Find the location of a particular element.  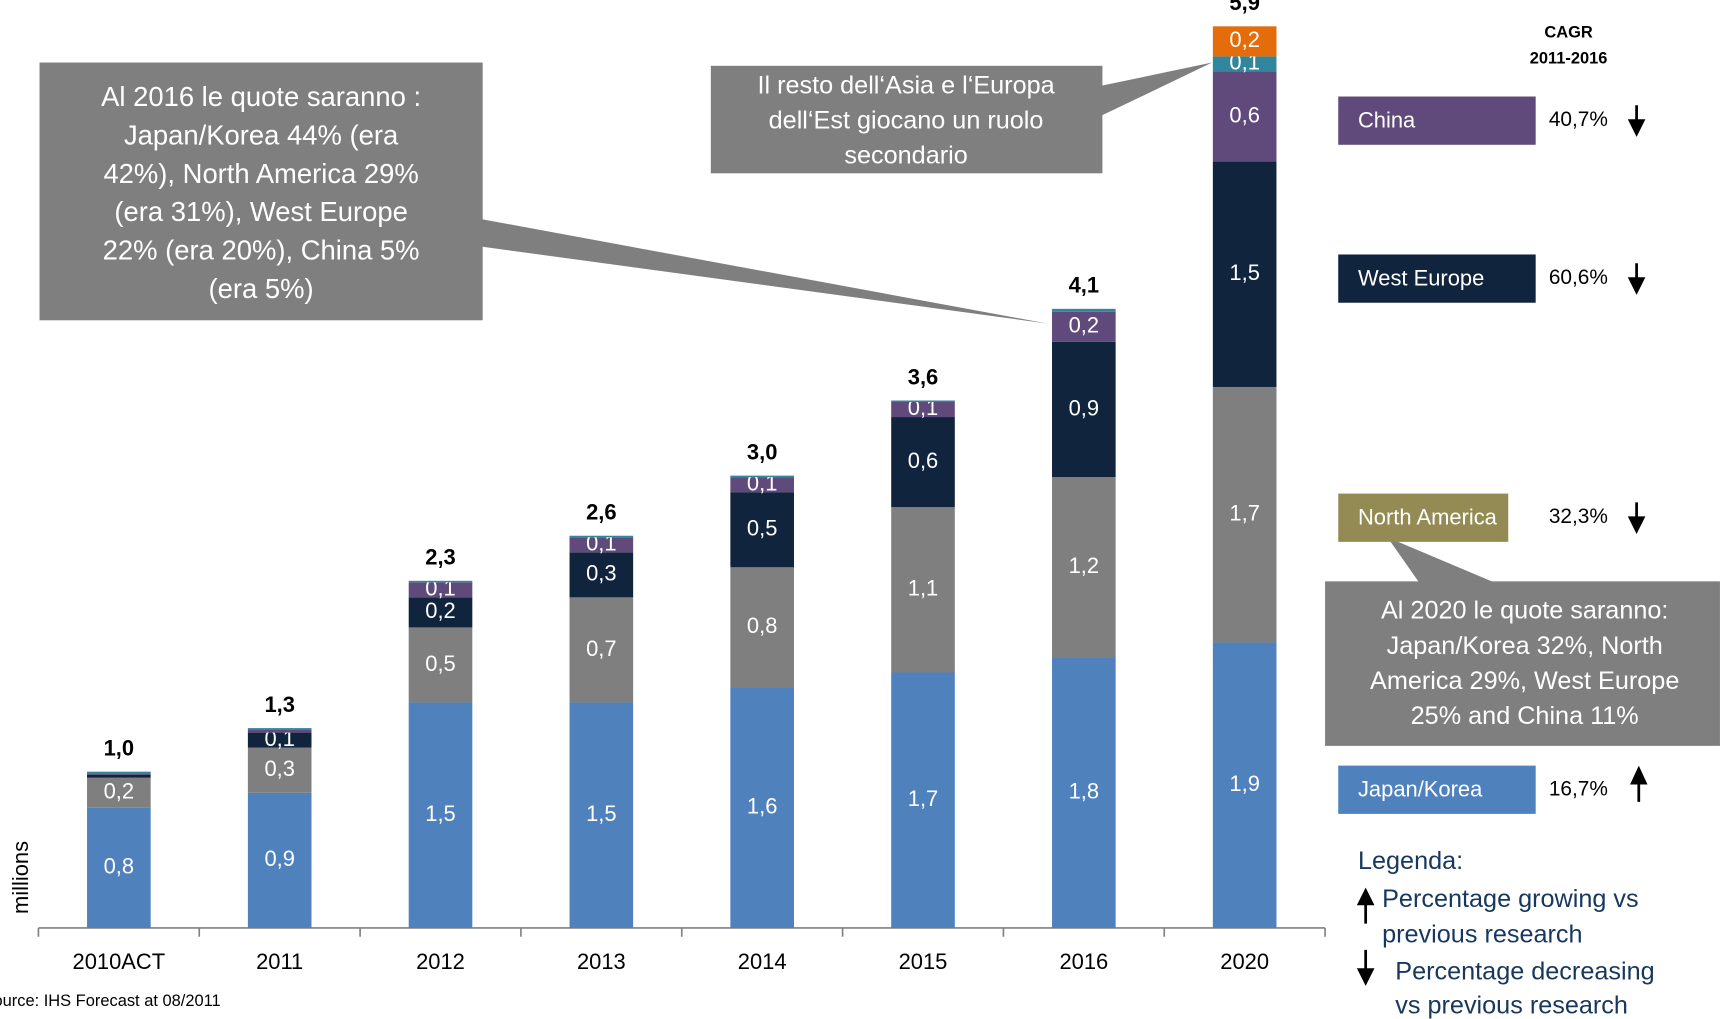

y-axis-label: millions is located at coordinates (20, 877).